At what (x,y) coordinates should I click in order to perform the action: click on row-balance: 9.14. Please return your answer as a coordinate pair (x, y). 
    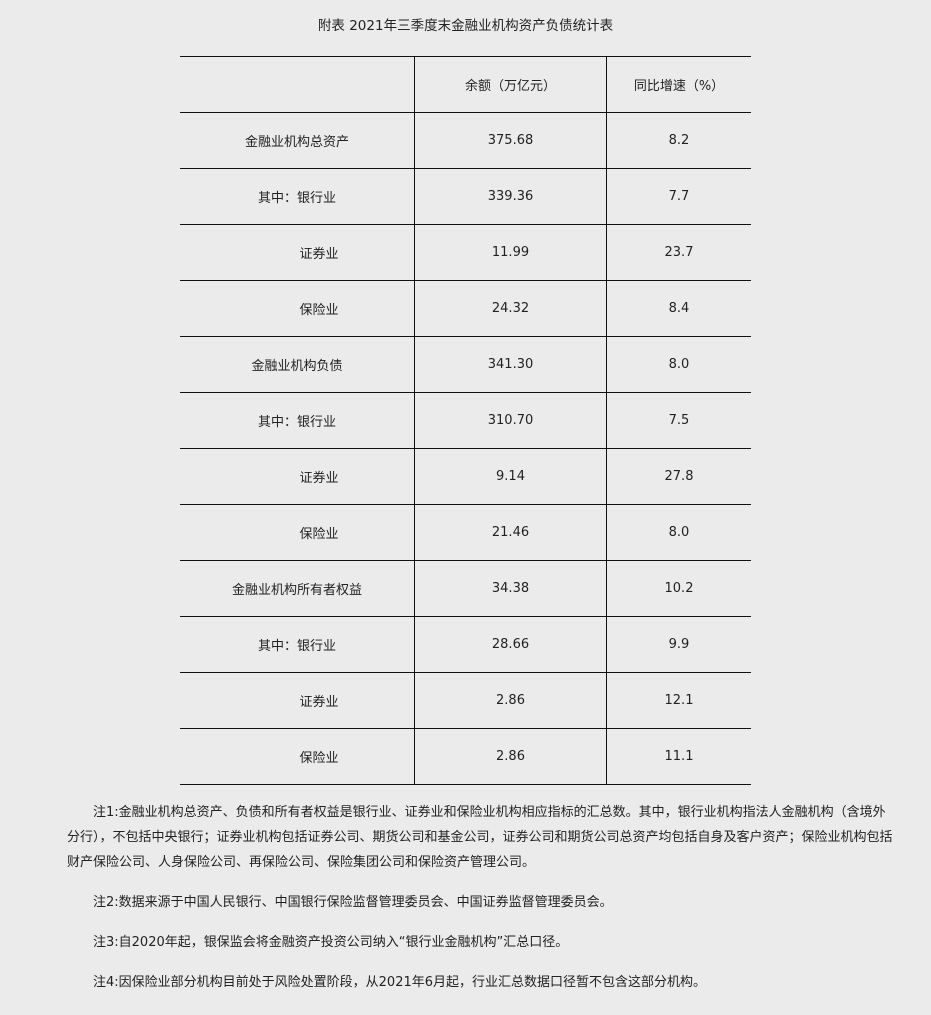
    Looking at the image, I should click on (510, 476).